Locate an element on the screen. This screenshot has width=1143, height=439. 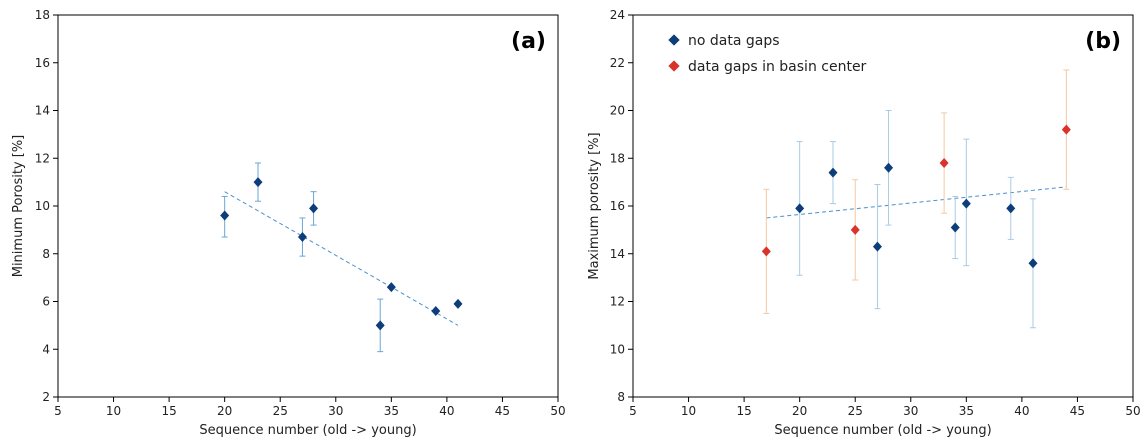
legend: no data gaps data gaps in basin center is located at coordinates (767, 54).